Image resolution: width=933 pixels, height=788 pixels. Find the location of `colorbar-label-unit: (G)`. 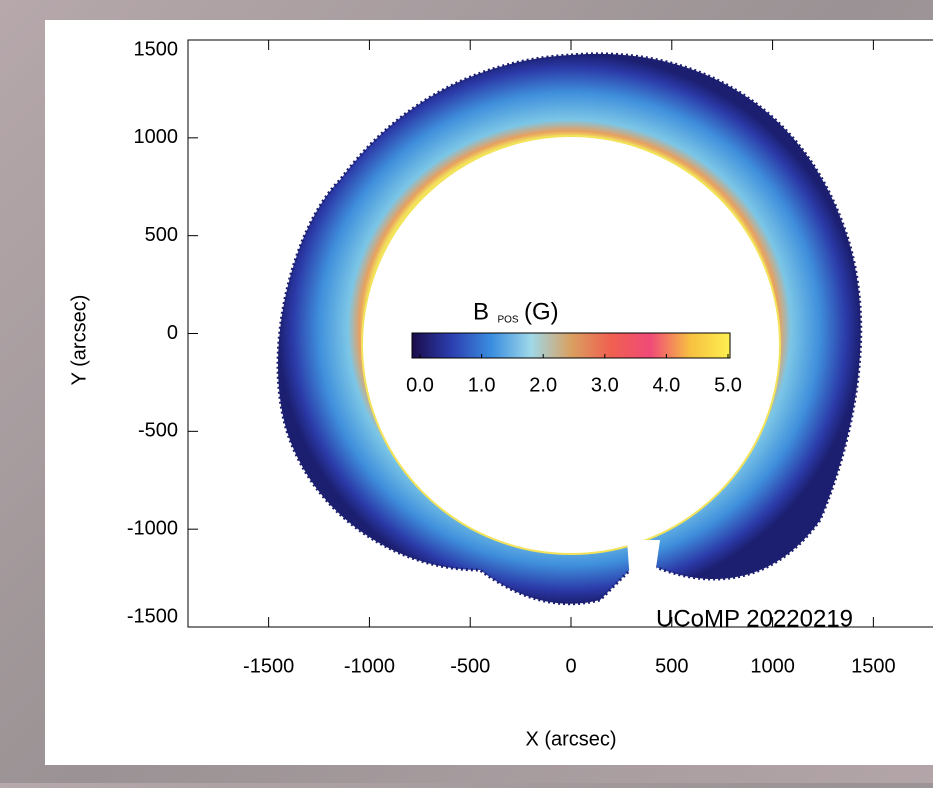

colorbar-label-unit: (G) is located at coordinates (541, 311).